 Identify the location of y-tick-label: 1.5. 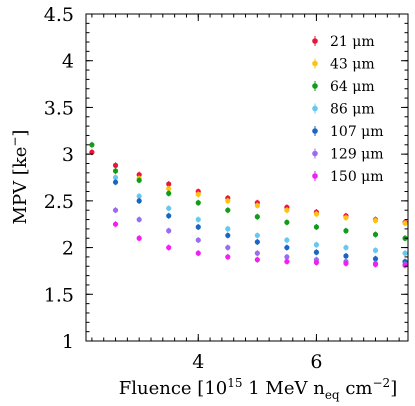
(59, 295).